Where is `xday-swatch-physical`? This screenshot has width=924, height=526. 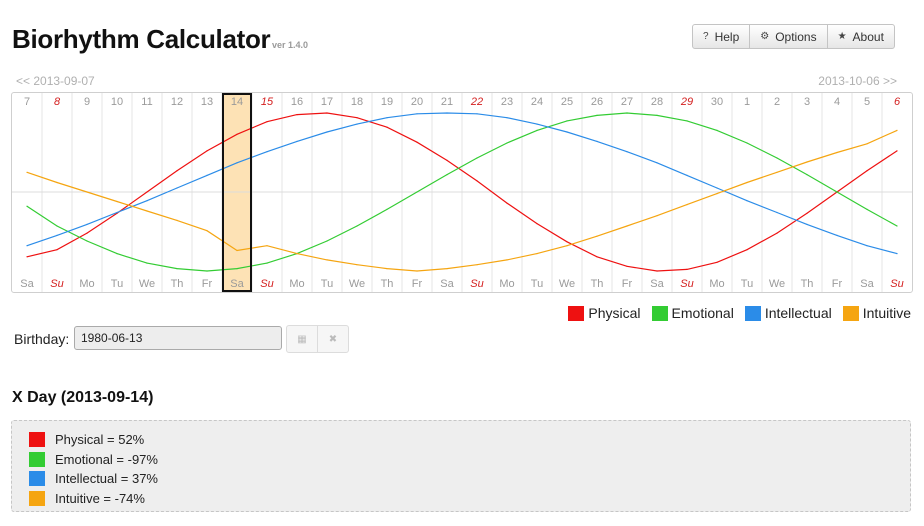
xday-swatch-physical is located at coordinates (37, 440).